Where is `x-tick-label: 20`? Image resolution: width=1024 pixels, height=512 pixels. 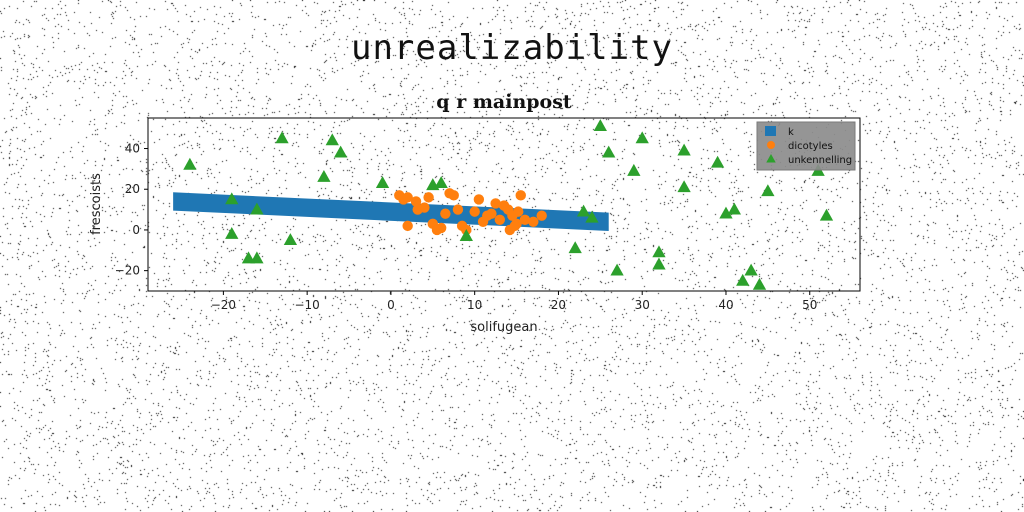
x-tick-label: 20 is located at coordinates (558, 305).